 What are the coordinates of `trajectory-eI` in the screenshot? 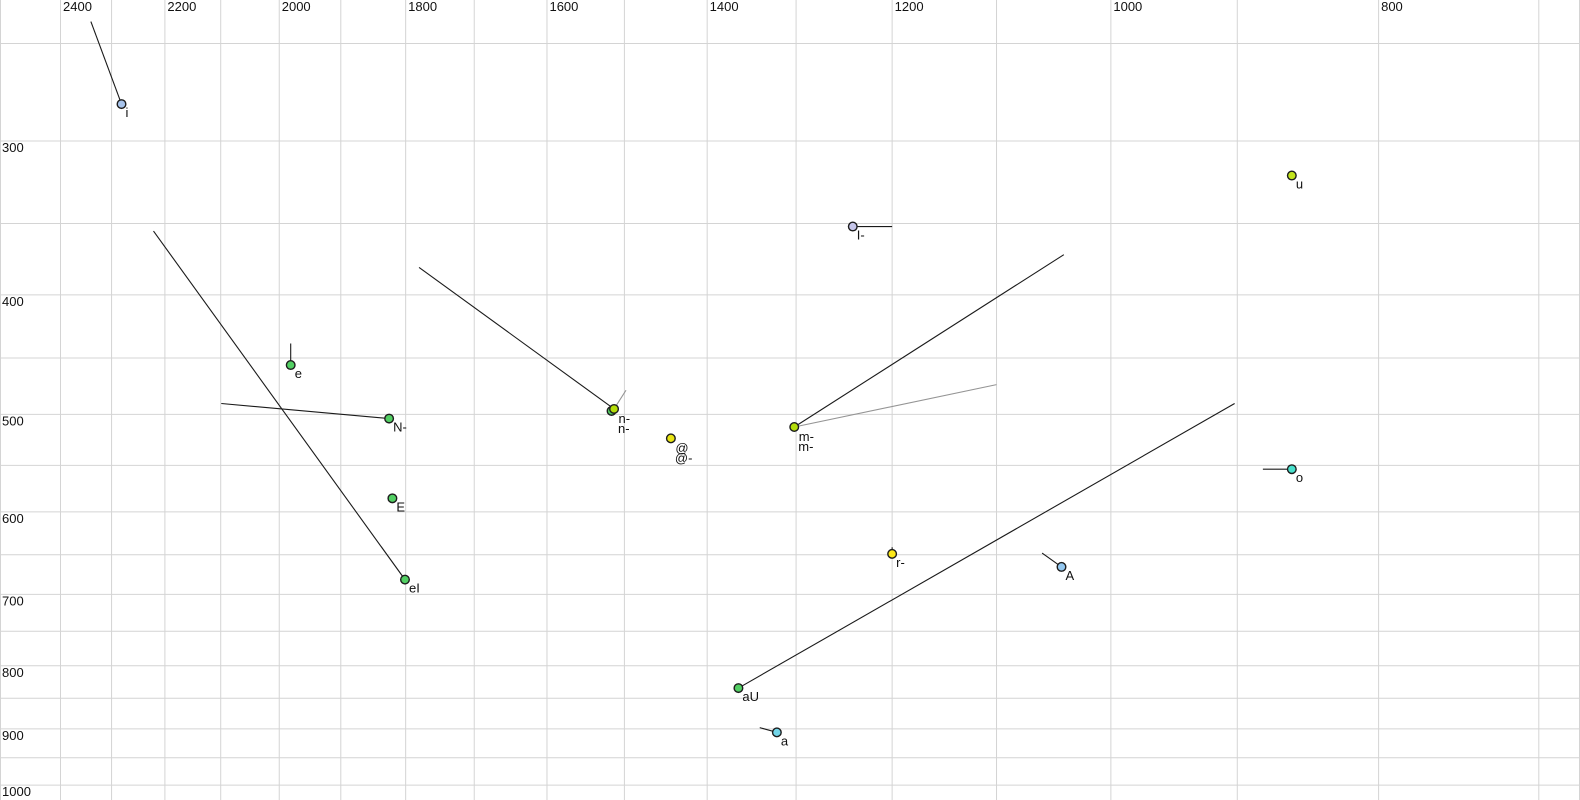 It's located at (279, 405).